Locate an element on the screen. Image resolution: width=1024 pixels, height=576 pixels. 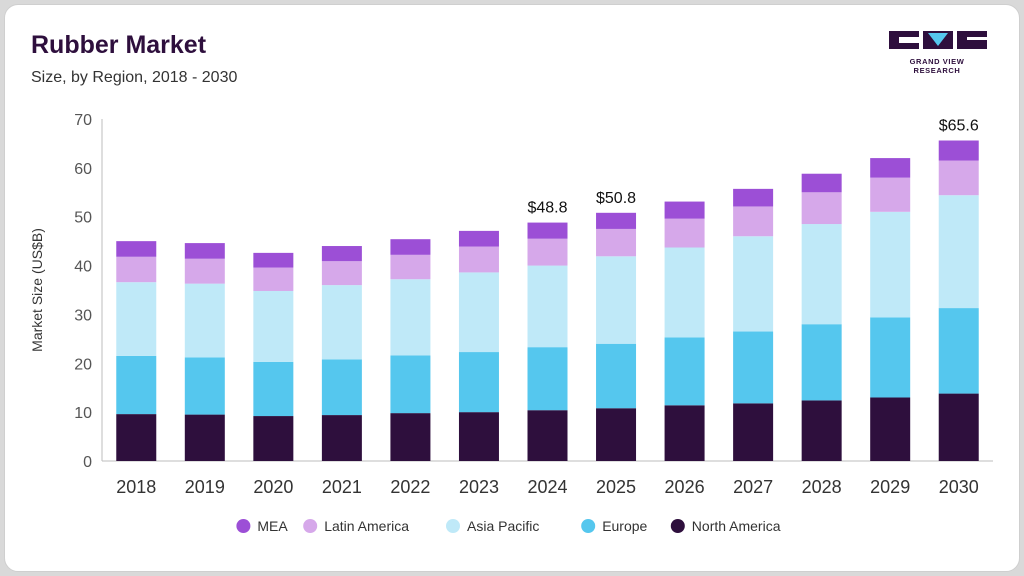
bar-latin-america-2022 is located at coordinates (410, 267).